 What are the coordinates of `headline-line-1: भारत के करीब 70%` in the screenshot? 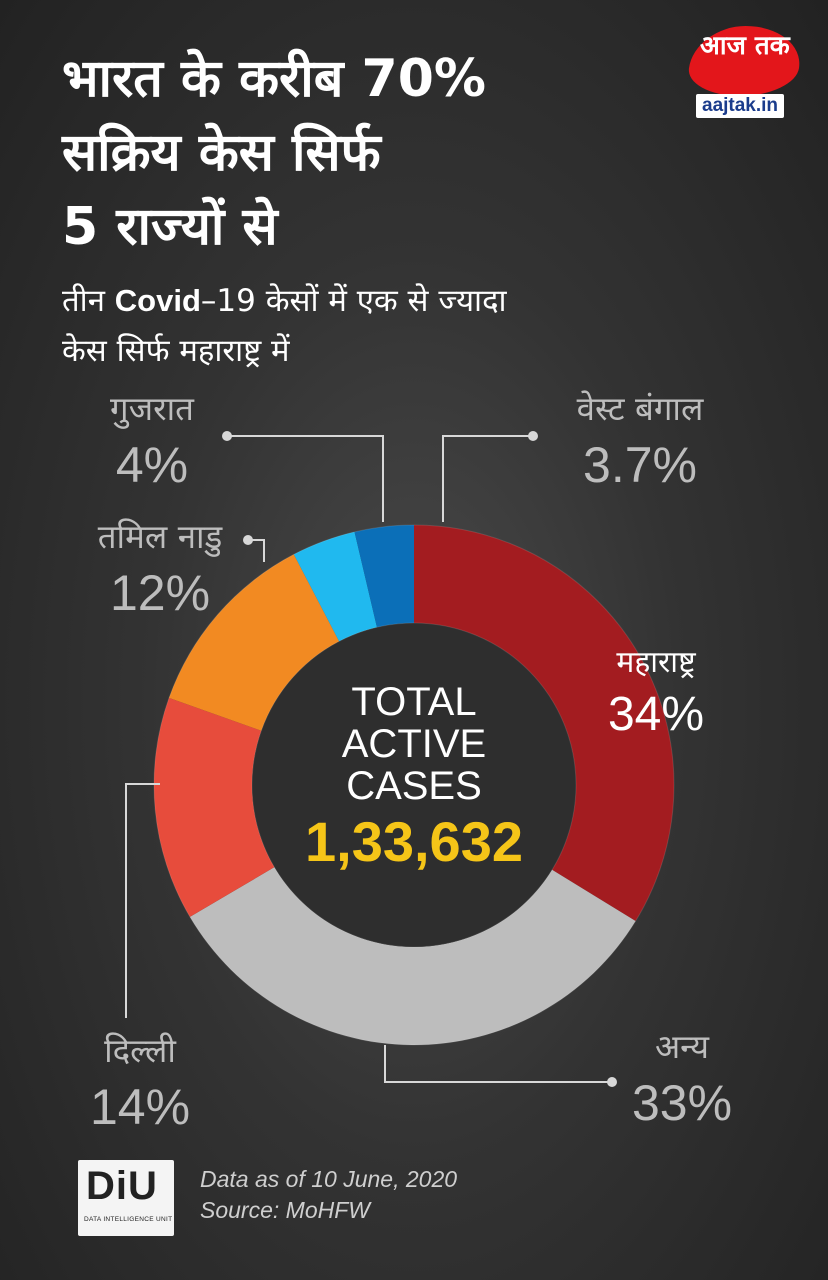 It's located at (274, 79).